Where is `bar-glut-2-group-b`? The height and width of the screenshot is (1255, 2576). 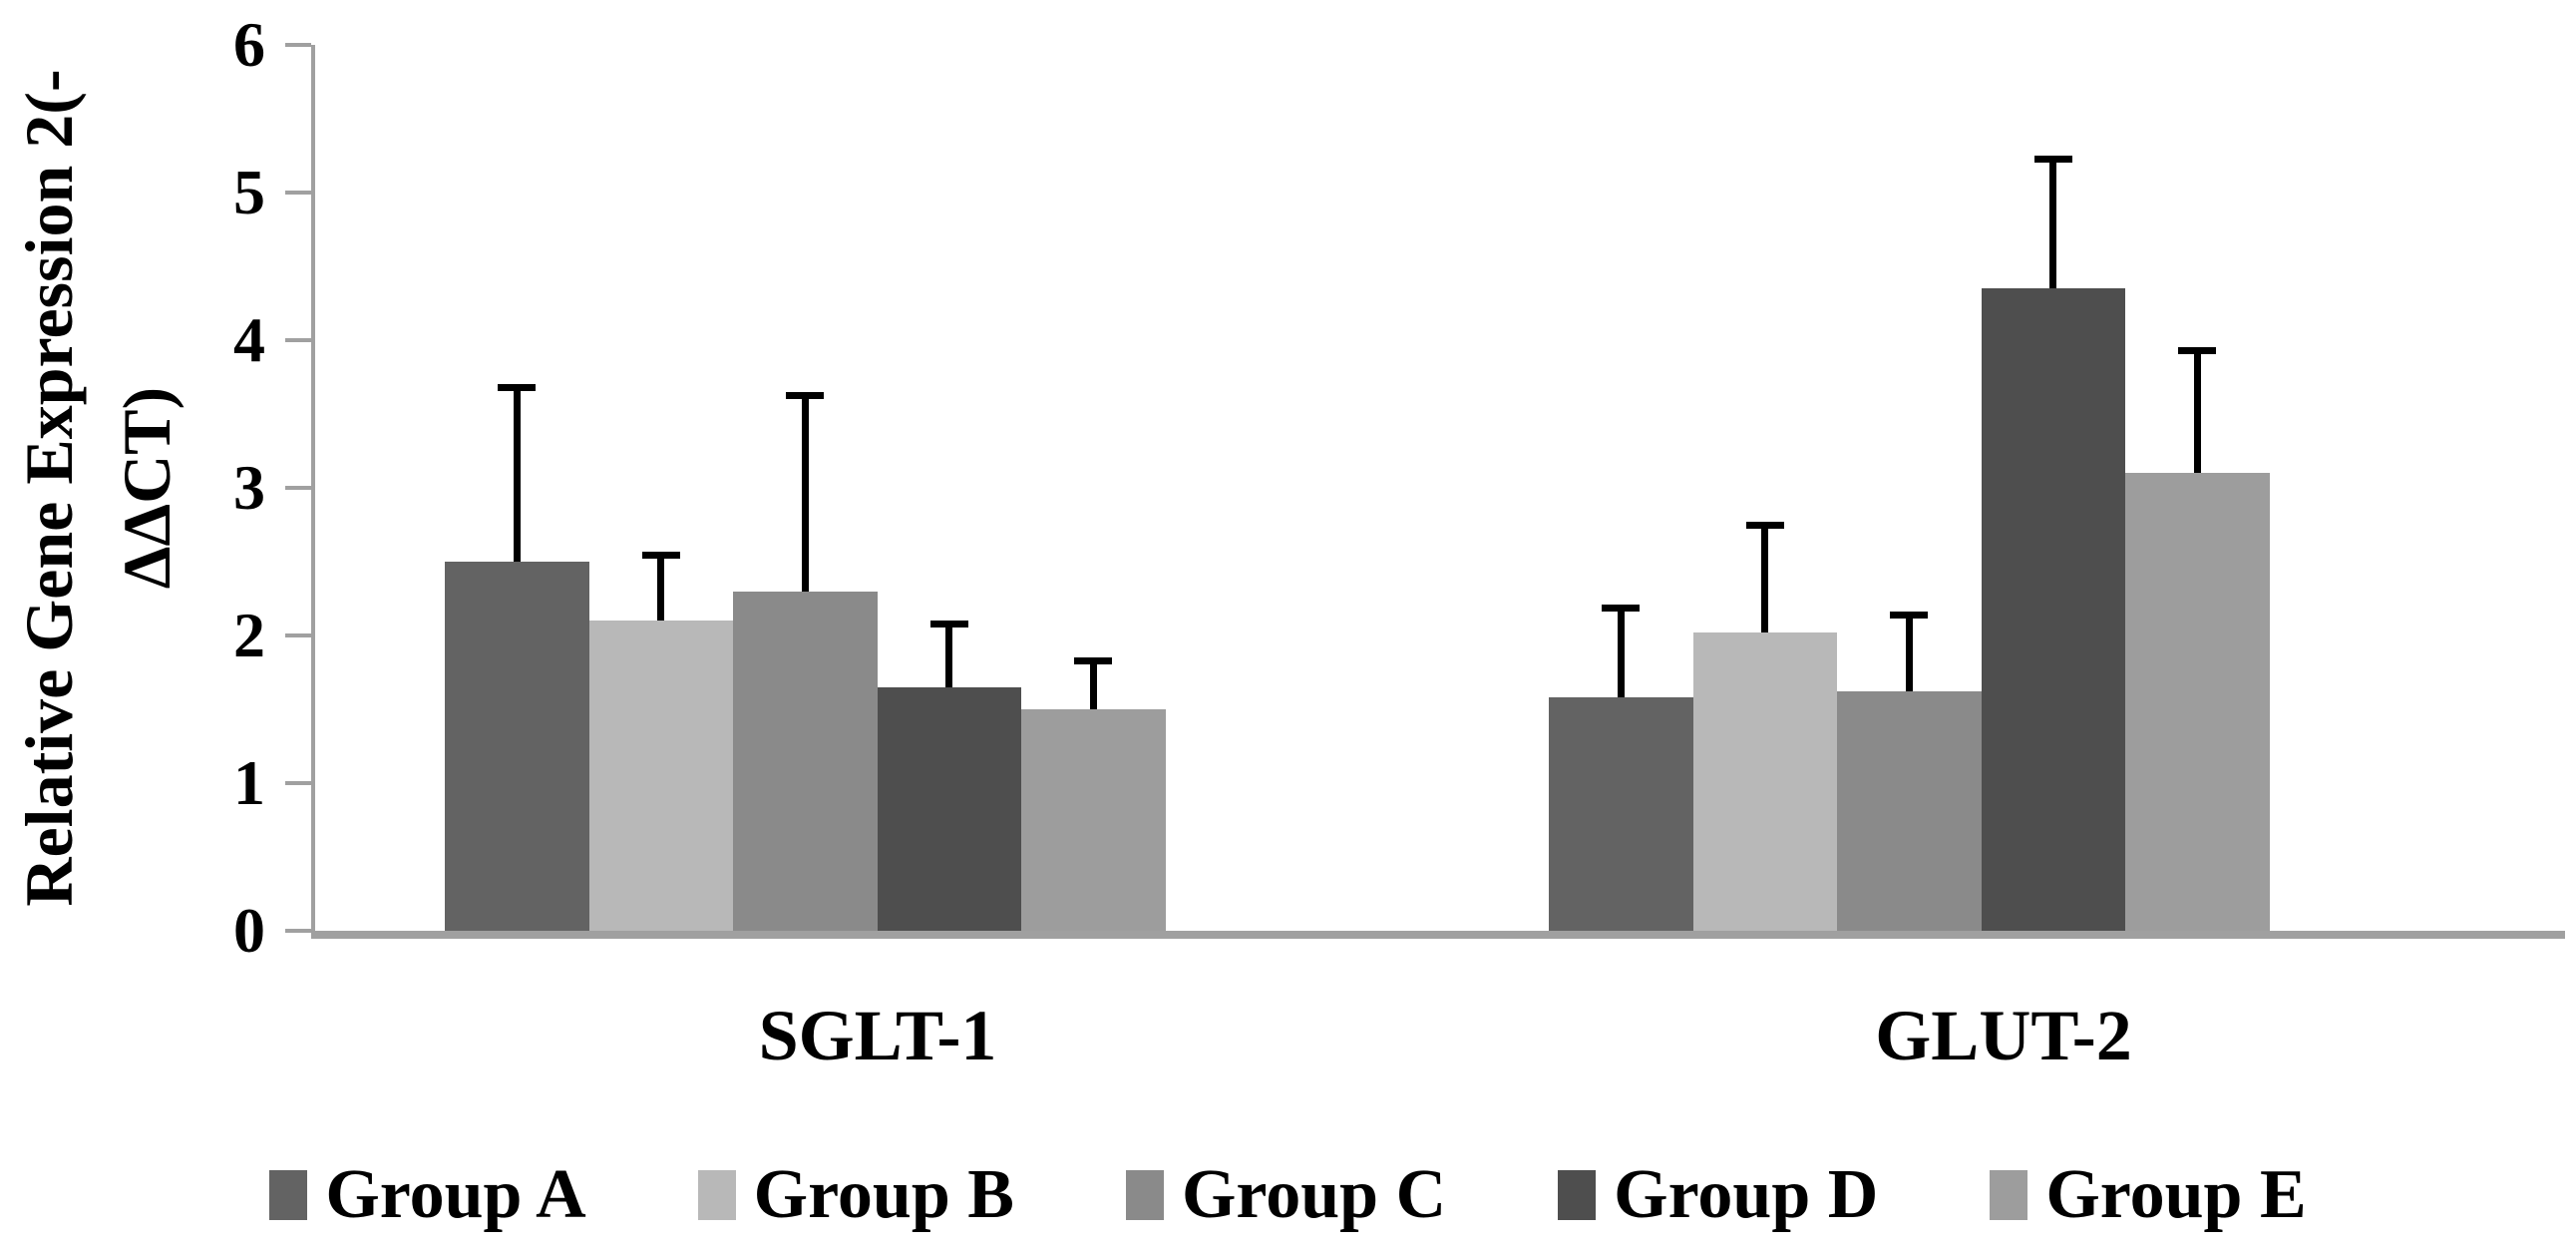 bar-glut-2-group-b is located at coordinates (1764, 726).